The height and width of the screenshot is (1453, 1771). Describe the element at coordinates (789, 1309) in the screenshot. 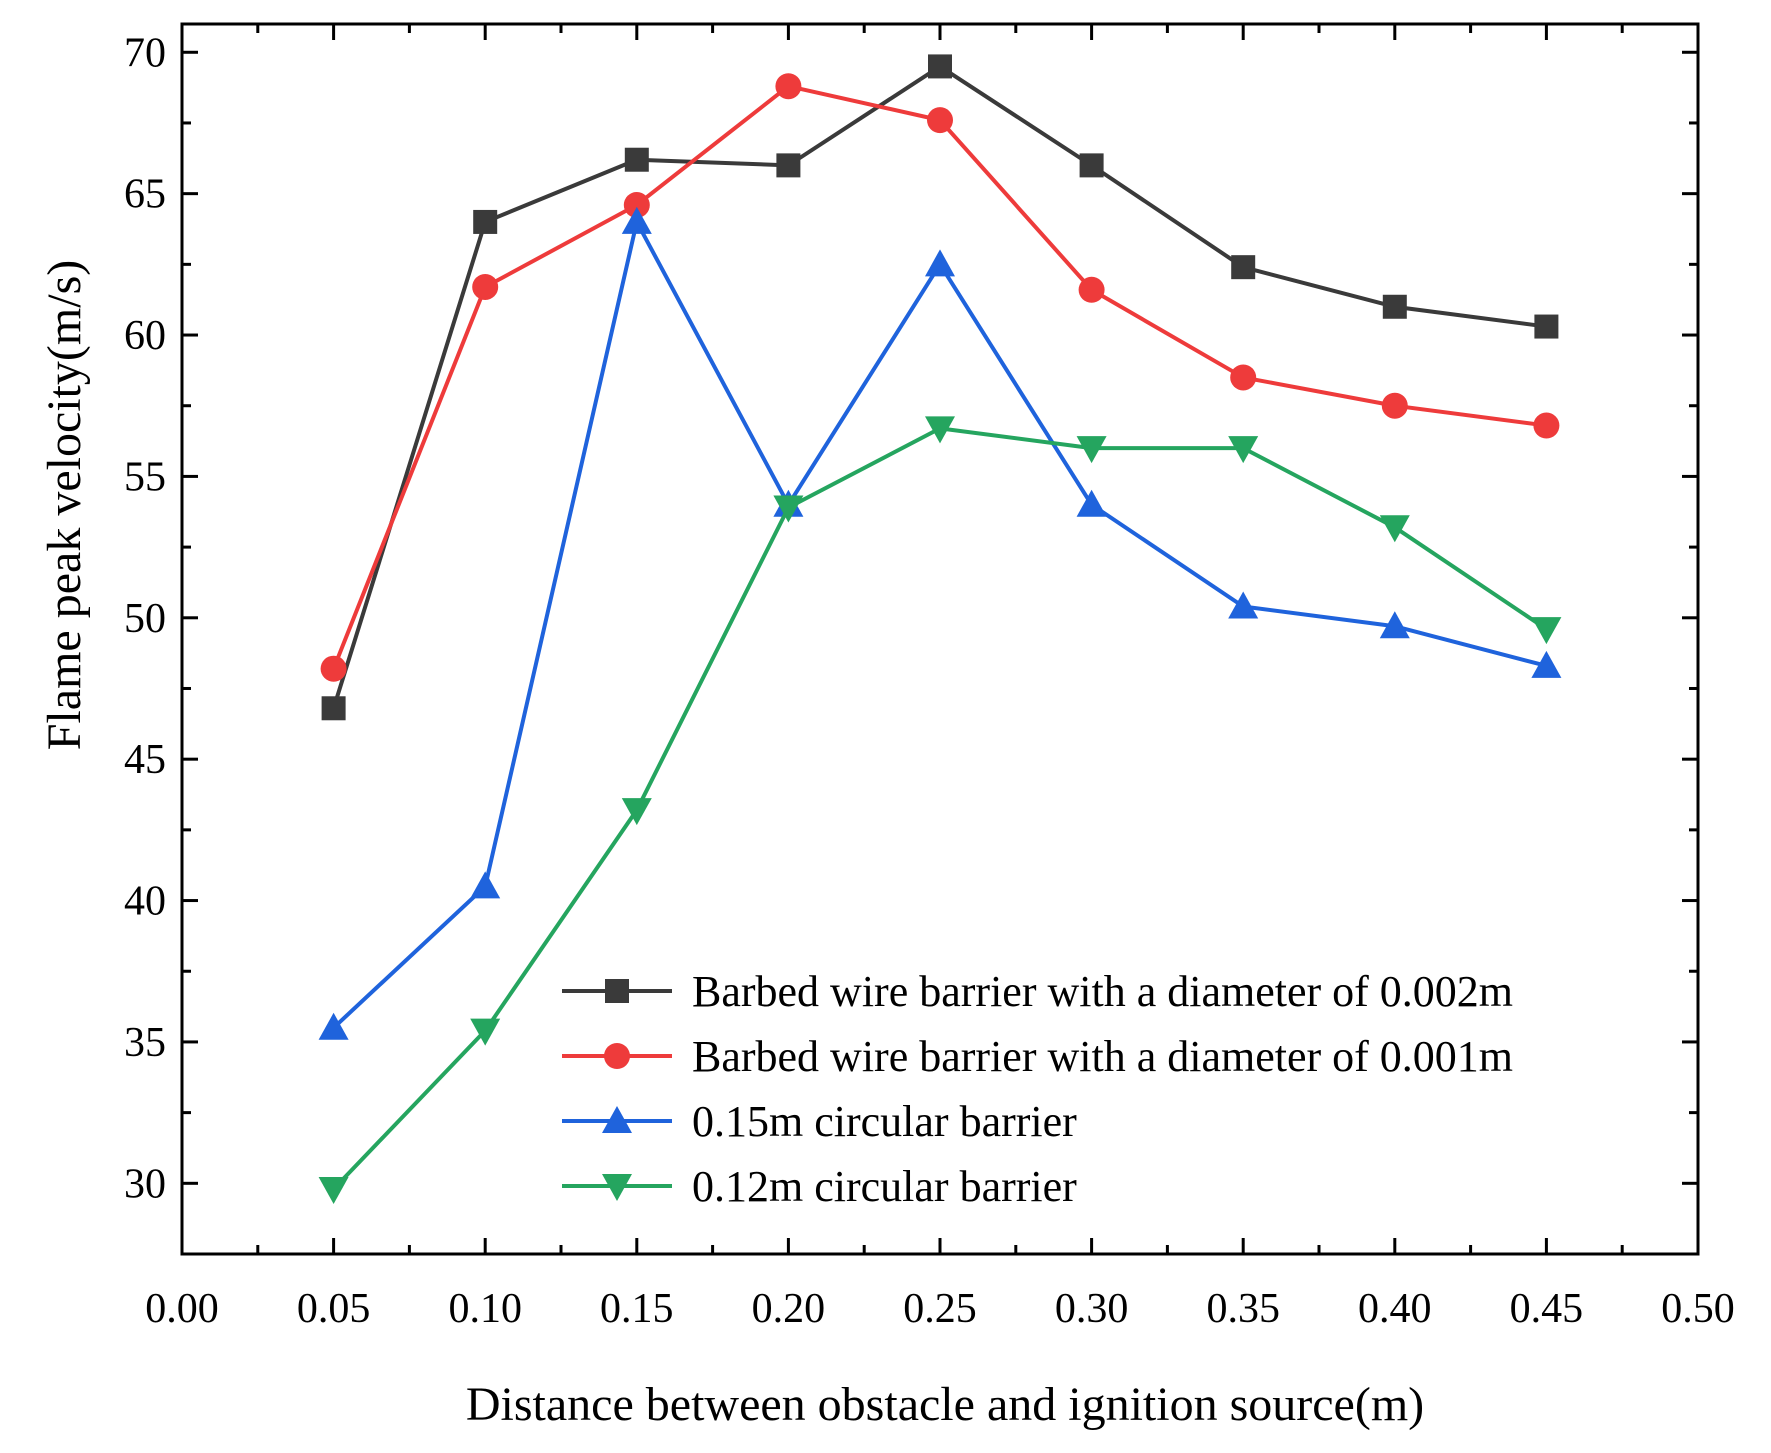

I see `x-tick-label: 0.20` at that location.